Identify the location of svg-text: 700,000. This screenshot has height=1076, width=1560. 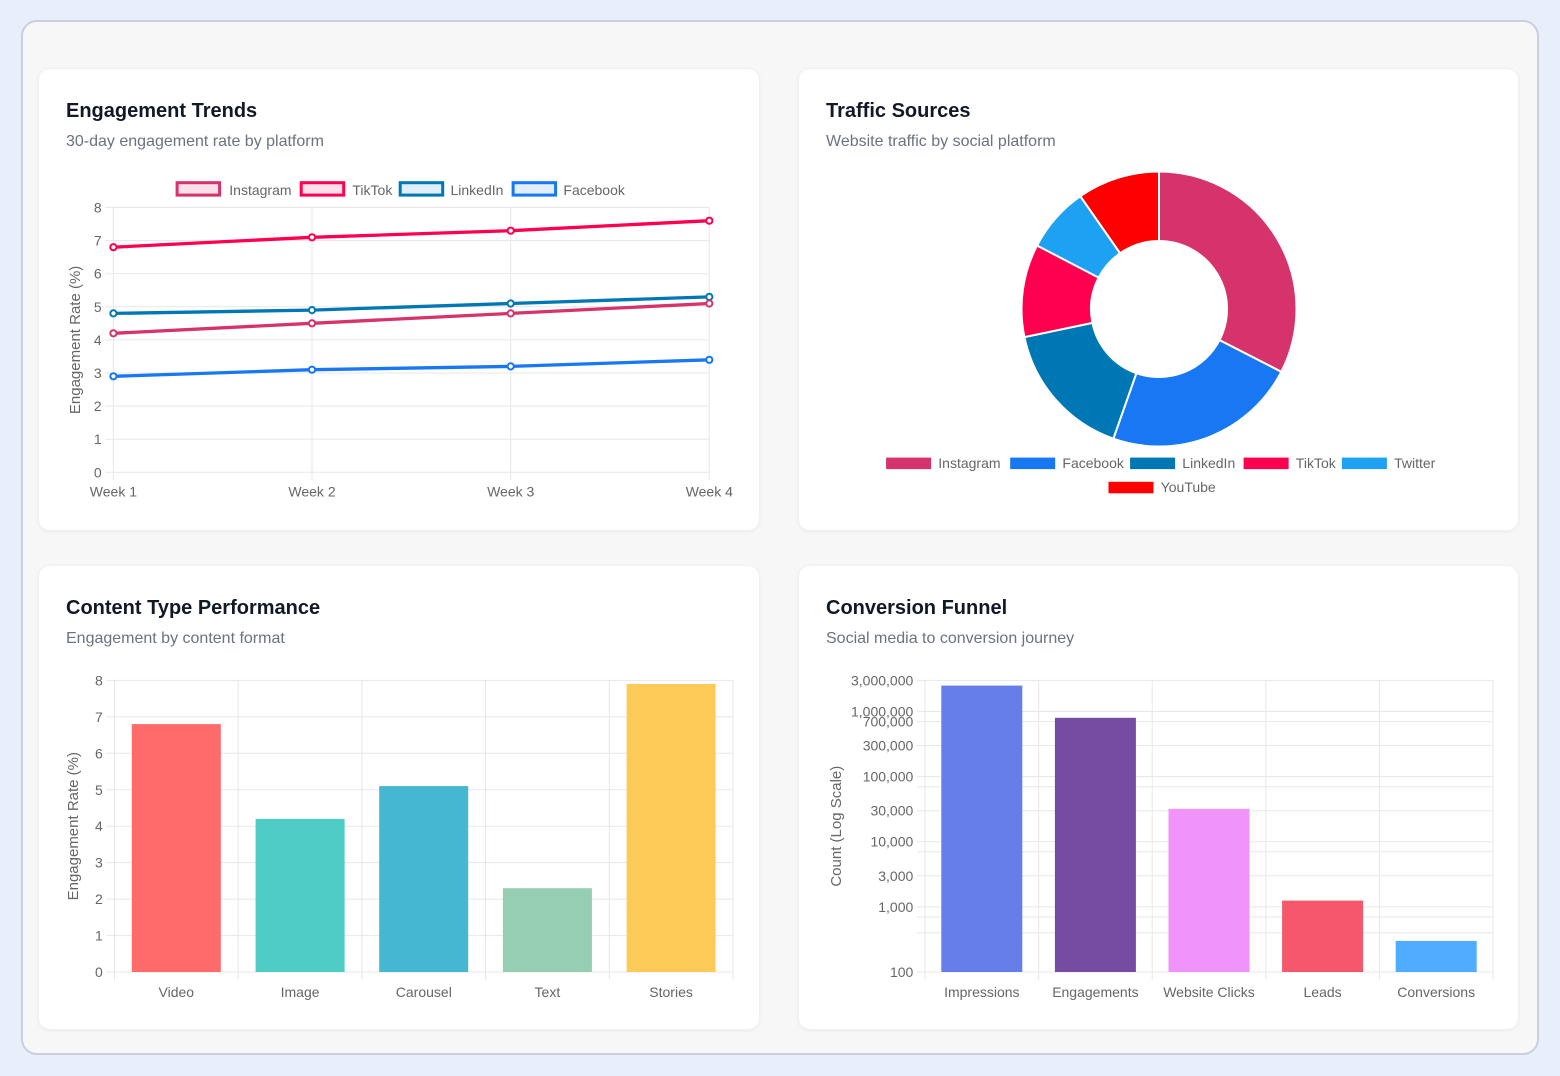
(888, 722).